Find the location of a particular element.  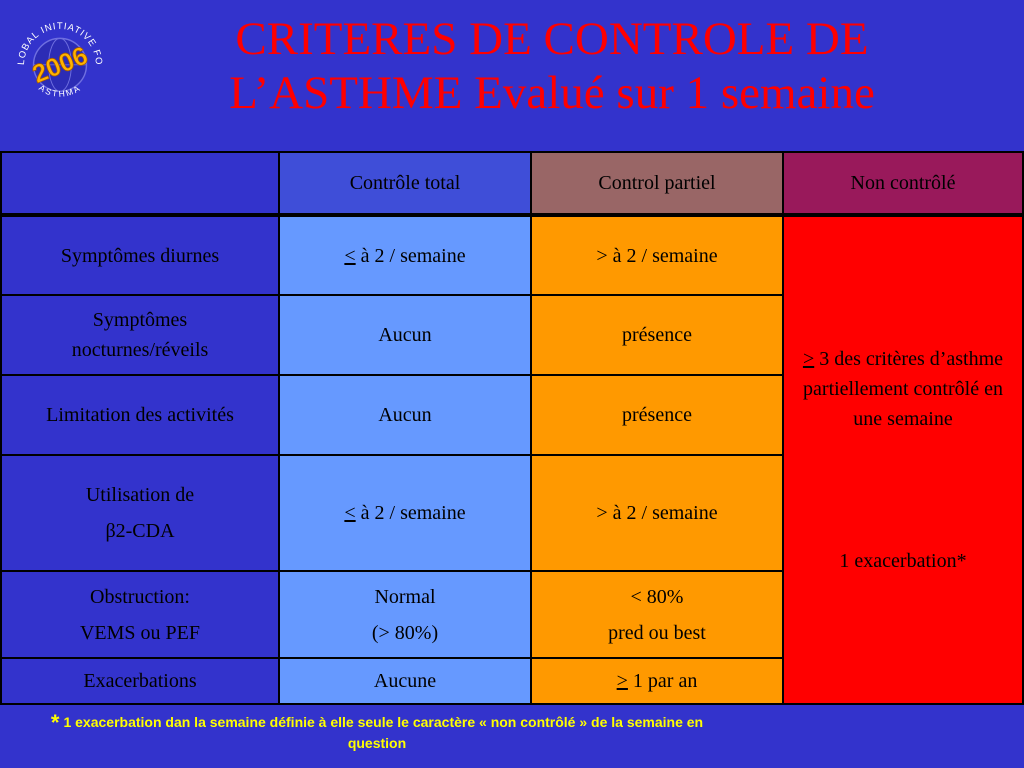

cell-total-obstruction: Normal (> 80%) is located at coordinates (405, 614).